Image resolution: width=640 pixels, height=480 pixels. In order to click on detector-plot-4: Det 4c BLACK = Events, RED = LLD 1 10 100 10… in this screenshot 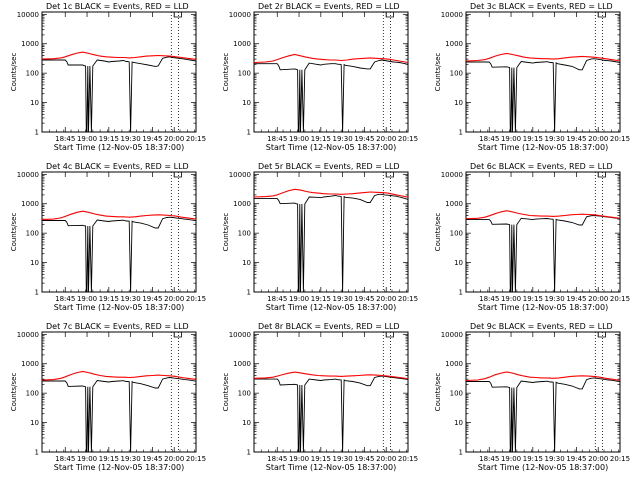, I will do `click(108, 237)`.